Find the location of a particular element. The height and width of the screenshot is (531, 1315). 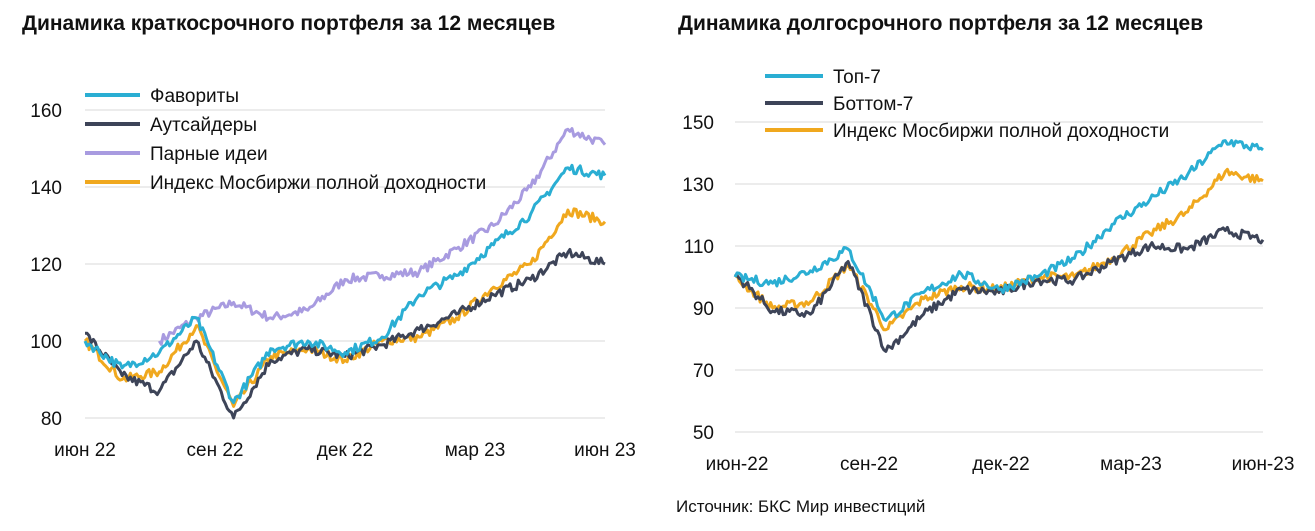

y-tick-label: 160 is located at coordinates (46, 111).